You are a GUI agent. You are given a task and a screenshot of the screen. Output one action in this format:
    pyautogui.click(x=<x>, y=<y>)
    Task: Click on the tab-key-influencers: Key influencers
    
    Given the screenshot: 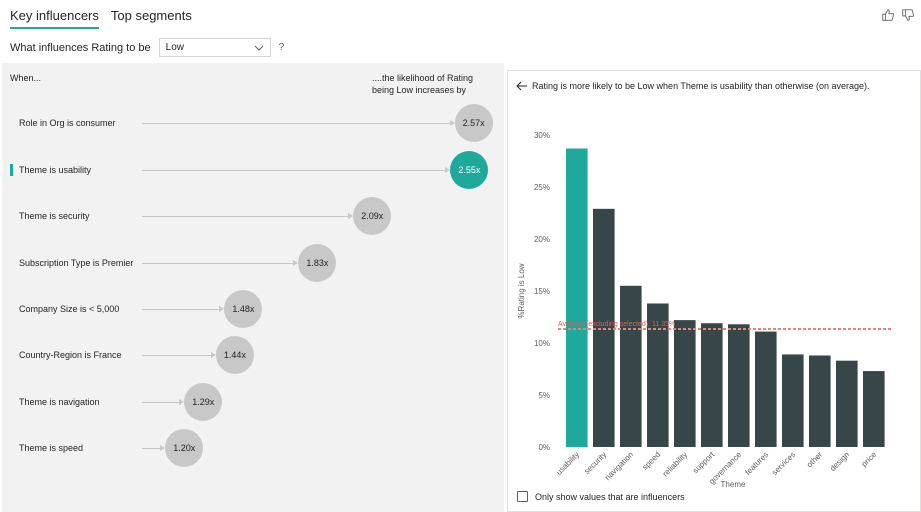 What is the action you would take?
    pyautogui.click(x=54, y=18)
    